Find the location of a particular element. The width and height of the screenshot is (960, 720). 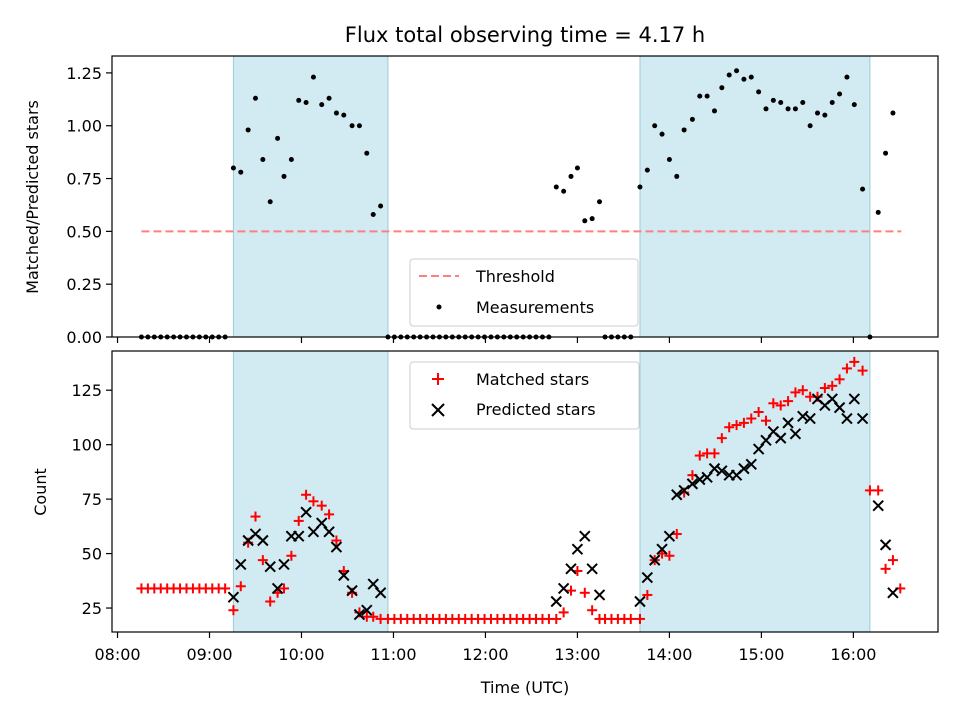

bottom-y-axis-label: Count is located at coordinates (40, 492).